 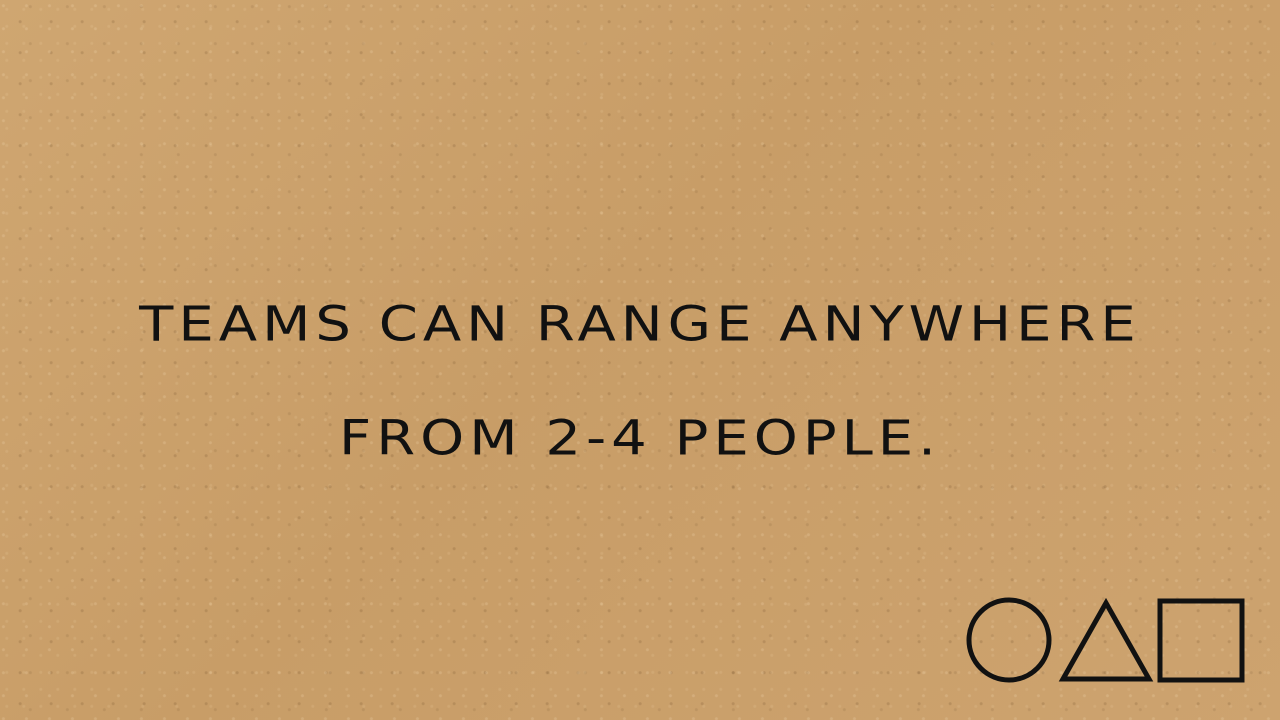 I want to click on circle-icon, so click(x=1009, y=640).